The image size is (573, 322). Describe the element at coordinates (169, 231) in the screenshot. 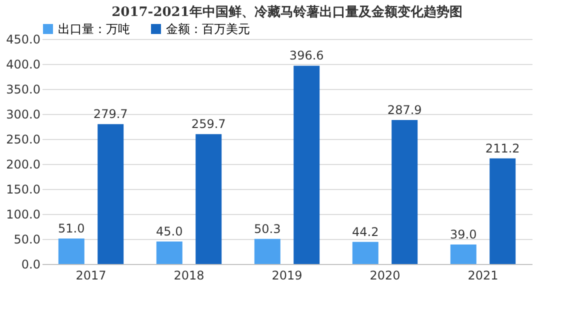

I see `data-label: 45.0` at that location.